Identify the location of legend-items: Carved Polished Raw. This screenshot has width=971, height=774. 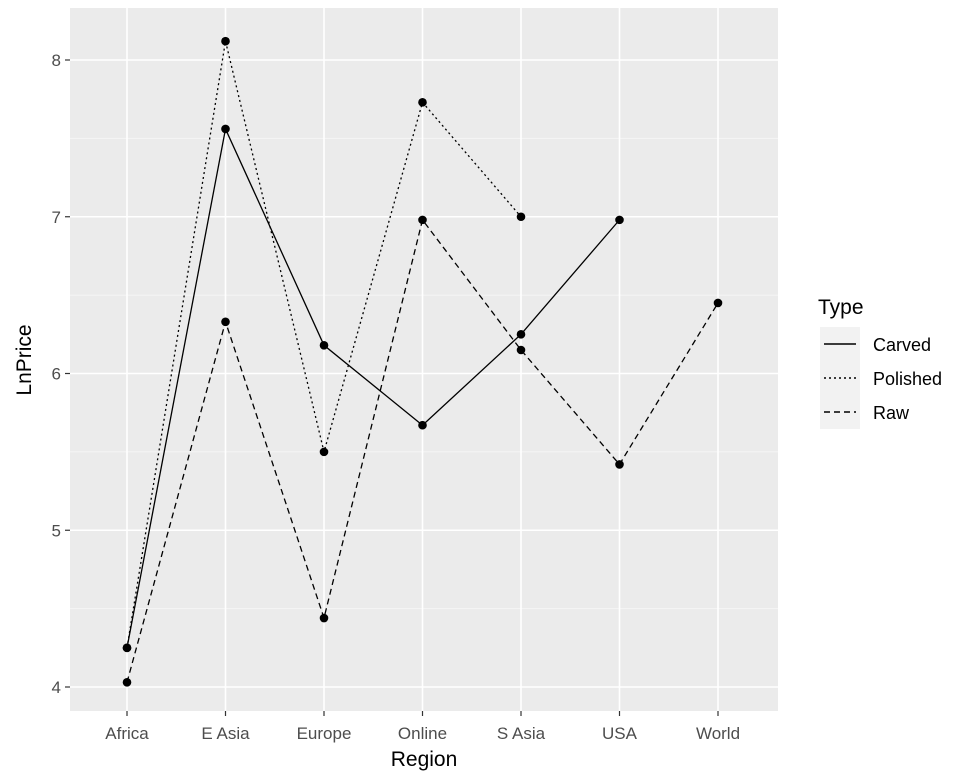
(881, 378).